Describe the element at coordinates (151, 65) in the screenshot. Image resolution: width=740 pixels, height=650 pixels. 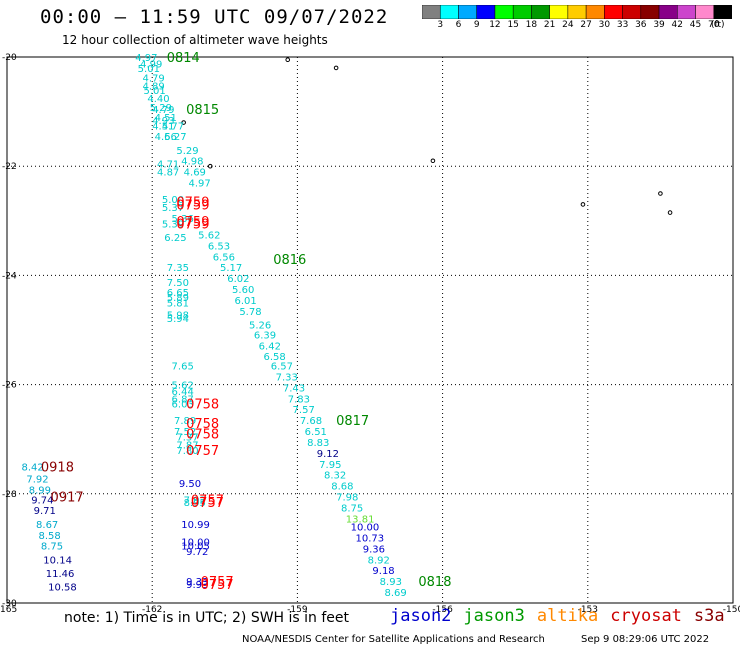
I see `wave-height-value: 4.99` at that location.